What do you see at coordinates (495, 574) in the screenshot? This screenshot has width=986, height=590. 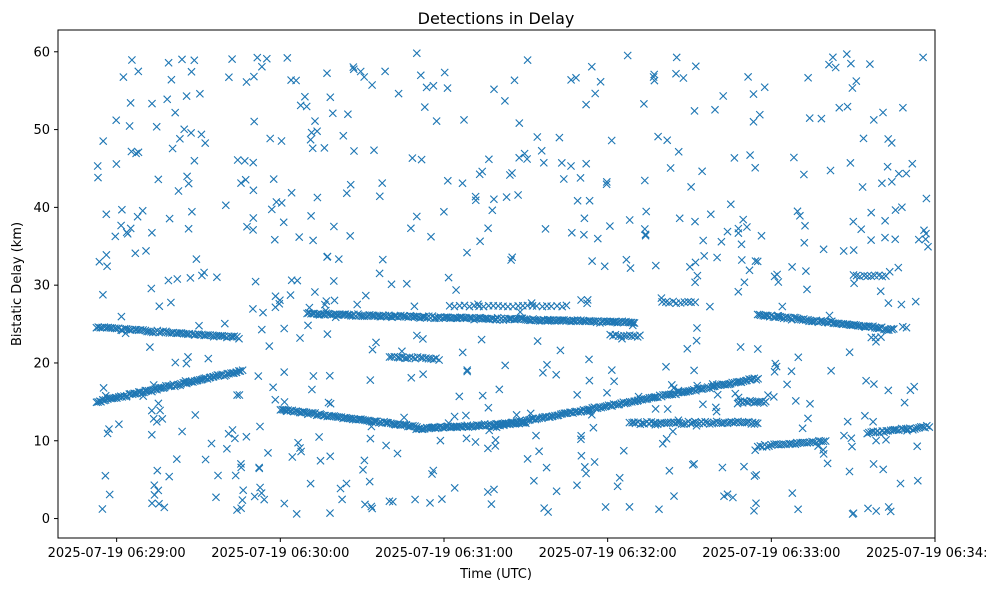 I see `x-axis-label: Time (UTC)` at bounding box center [495, 574].